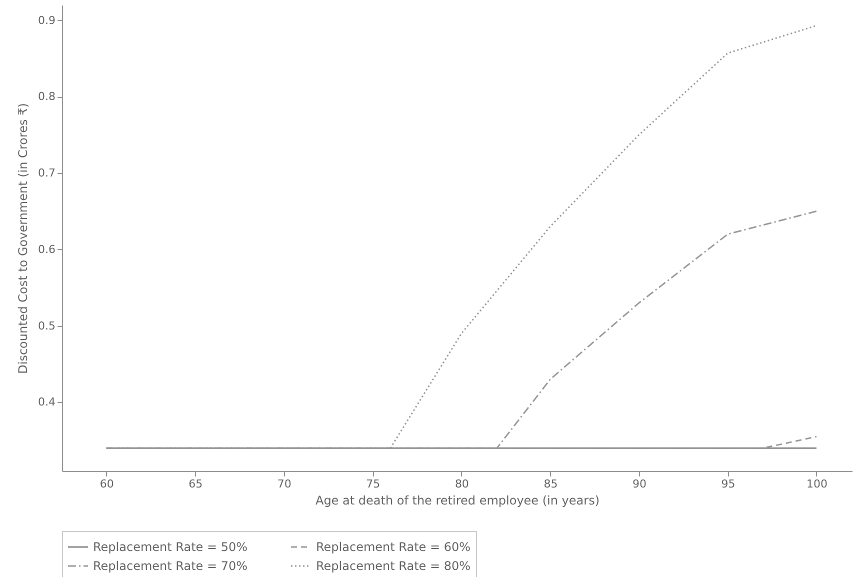  Describe the element at coordinates (170, 566) in the screenshot. I see `legend-label: Replacement Rate = 70%` at that location.